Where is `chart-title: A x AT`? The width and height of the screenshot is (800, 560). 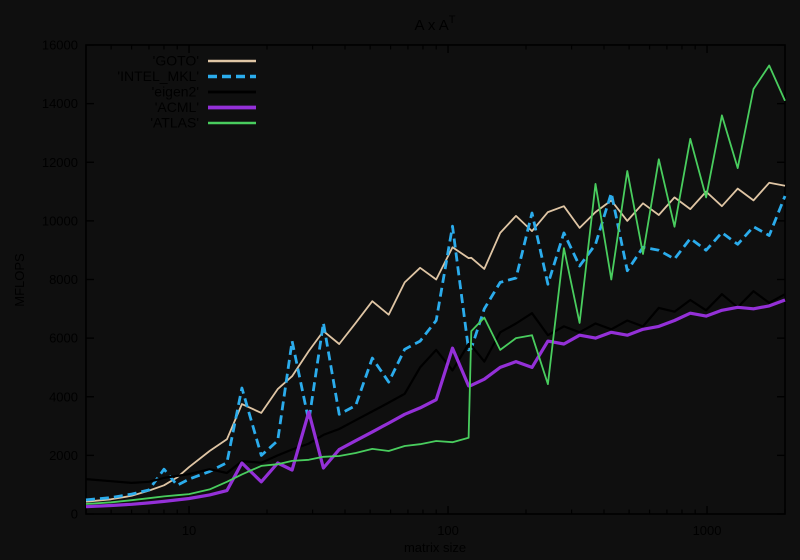 chart-title: A x AT is located at coordinates (435, 24).